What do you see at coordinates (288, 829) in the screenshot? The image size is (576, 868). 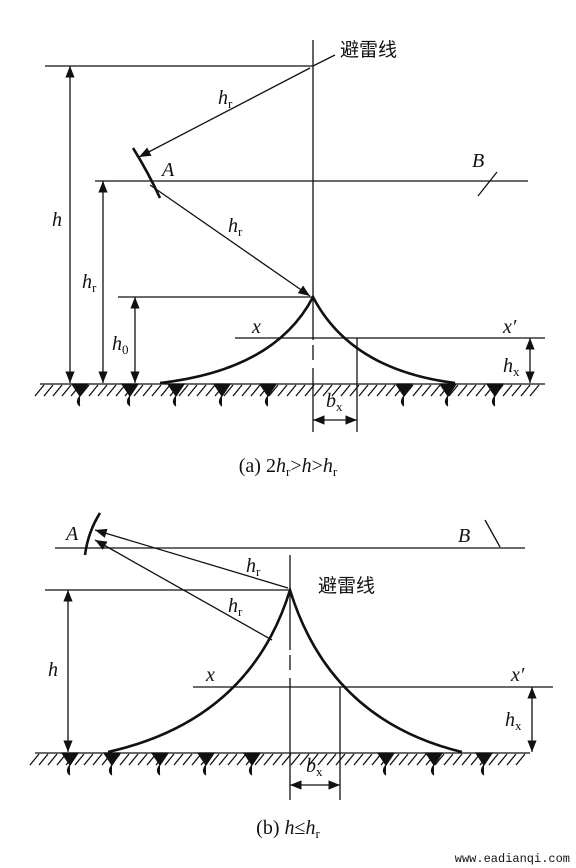 I see `caption: (b) h≤hr` at bounding box center [288, 829].